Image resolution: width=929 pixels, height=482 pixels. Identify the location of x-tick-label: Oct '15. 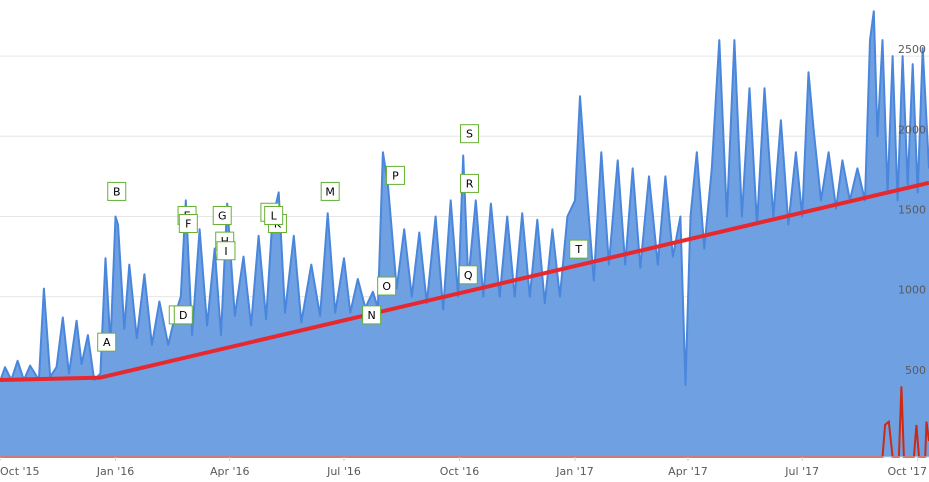
(20, 471).